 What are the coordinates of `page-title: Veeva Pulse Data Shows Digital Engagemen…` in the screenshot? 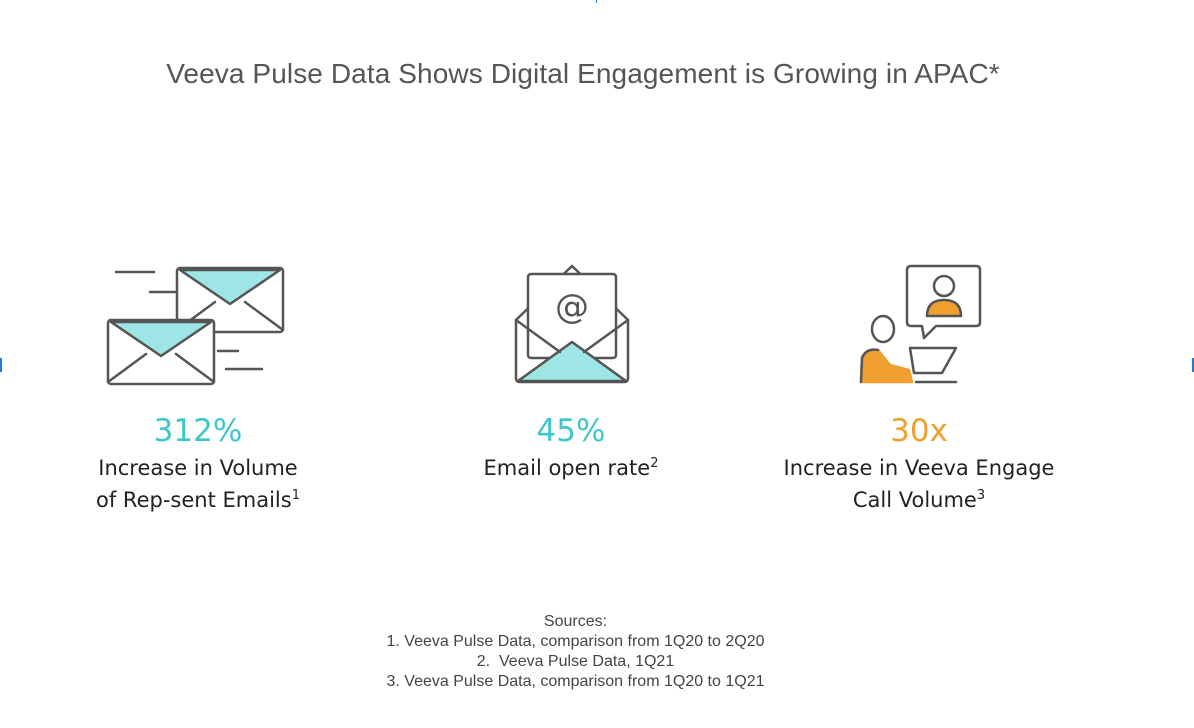 It's located at (583, 73).